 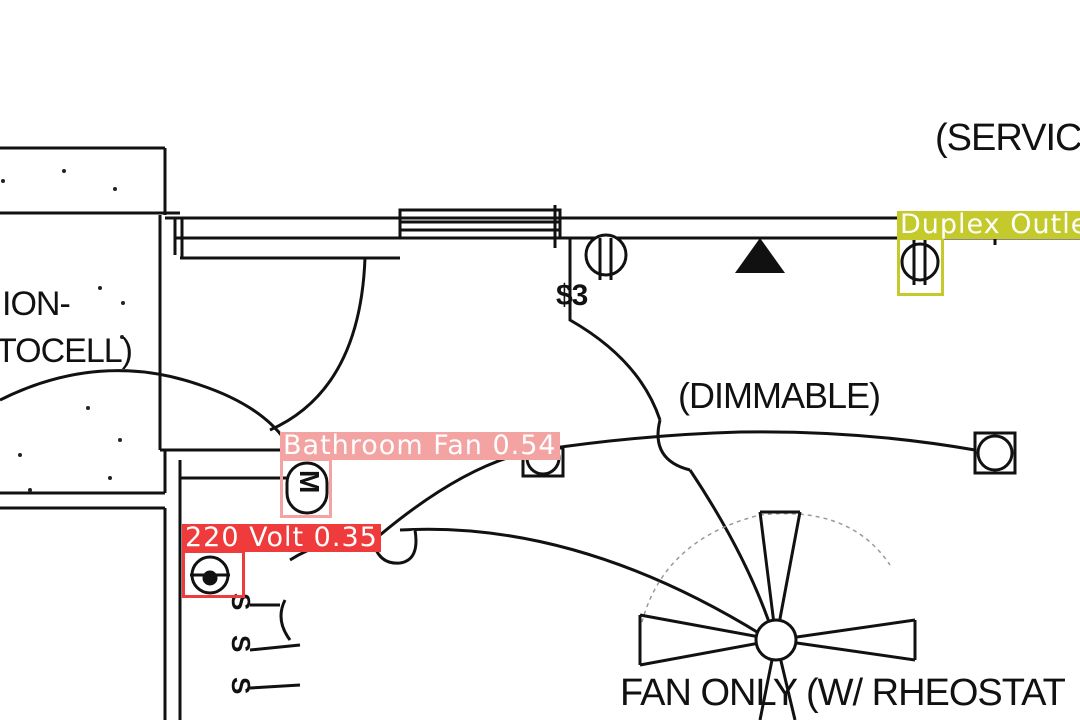 What do you see at coordinates (760, 255) in the screenshot?
I see `triangle-marker-icon` at bounding box center [760, 255].